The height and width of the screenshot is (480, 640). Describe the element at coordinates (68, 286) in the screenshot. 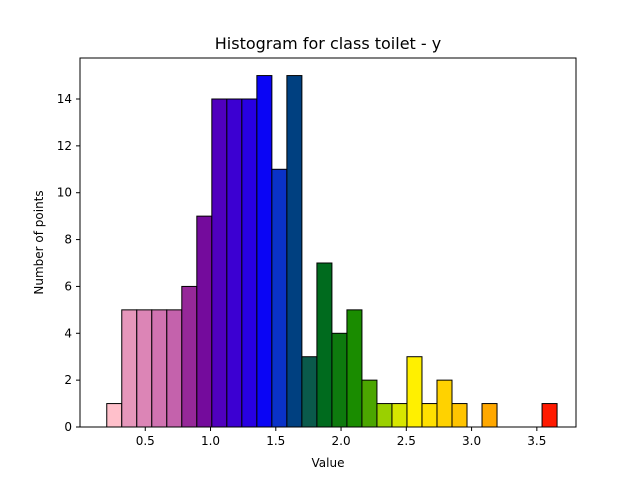

I see `y-tick-label: 6` at that location.